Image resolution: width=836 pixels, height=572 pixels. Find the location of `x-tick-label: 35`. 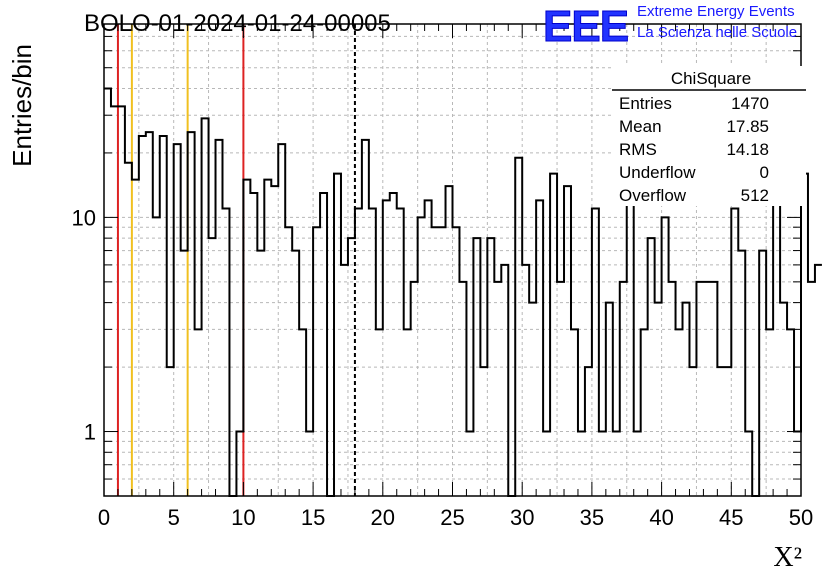

x-tick-label: 35 is located at coordinates (592, 517).